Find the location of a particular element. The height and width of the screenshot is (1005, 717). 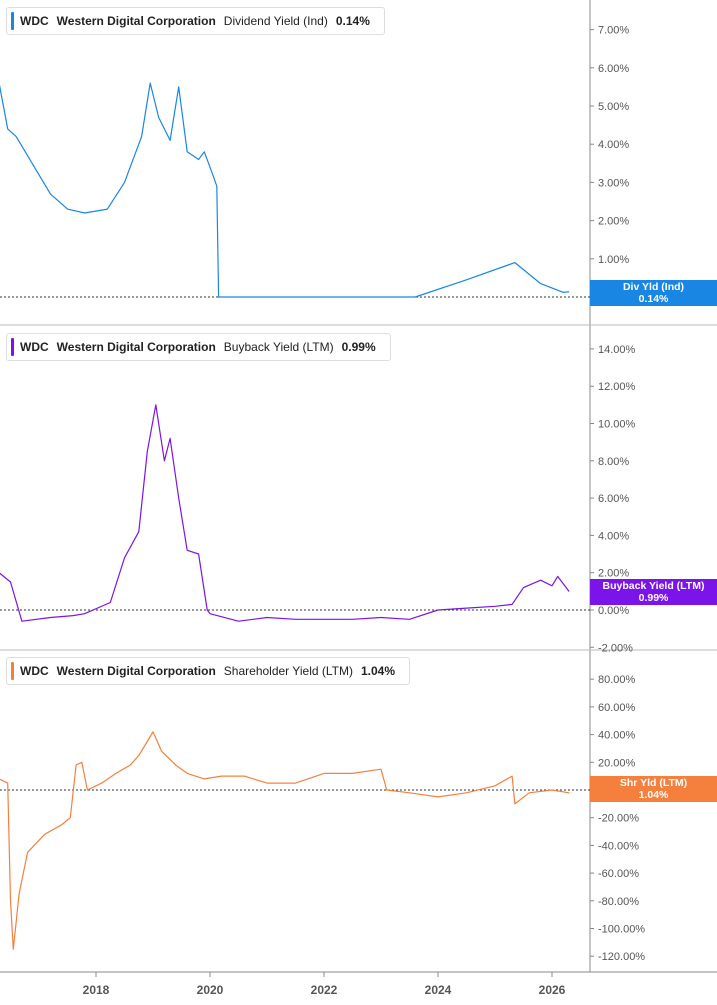

badge-label: Buyback Yield (LTM) is located at coordinates (653, 586).